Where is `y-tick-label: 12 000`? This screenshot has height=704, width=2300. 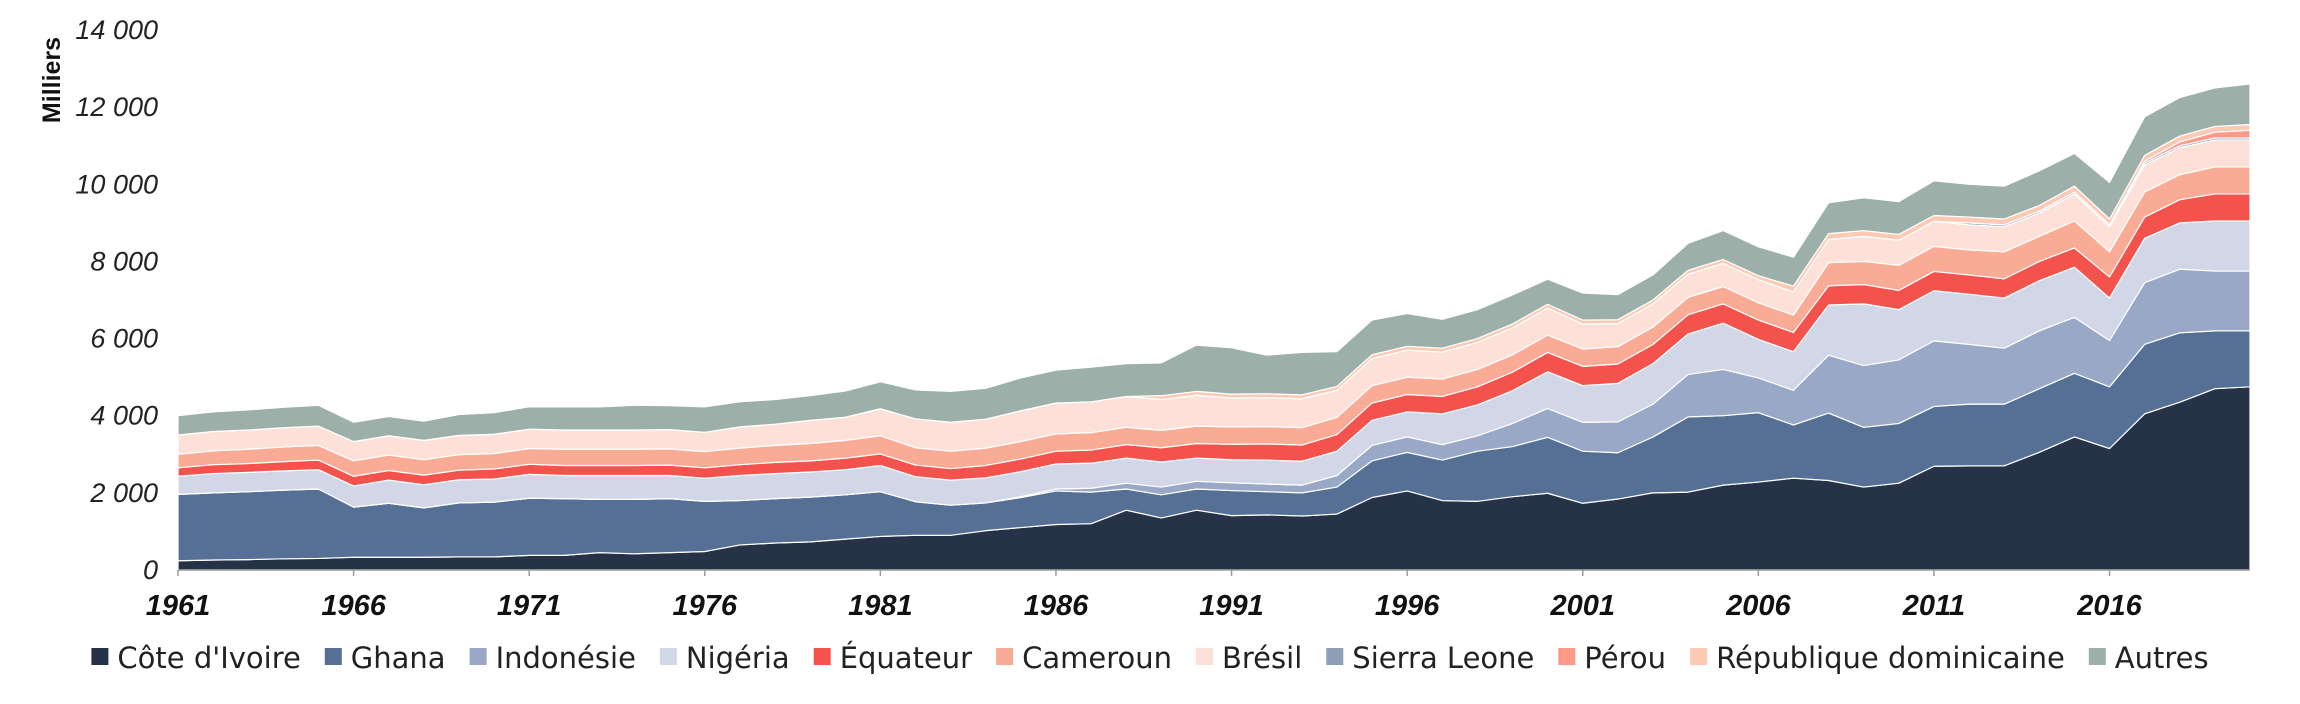 y-tick-label: 12 000 is located at coordinates (116, 107).